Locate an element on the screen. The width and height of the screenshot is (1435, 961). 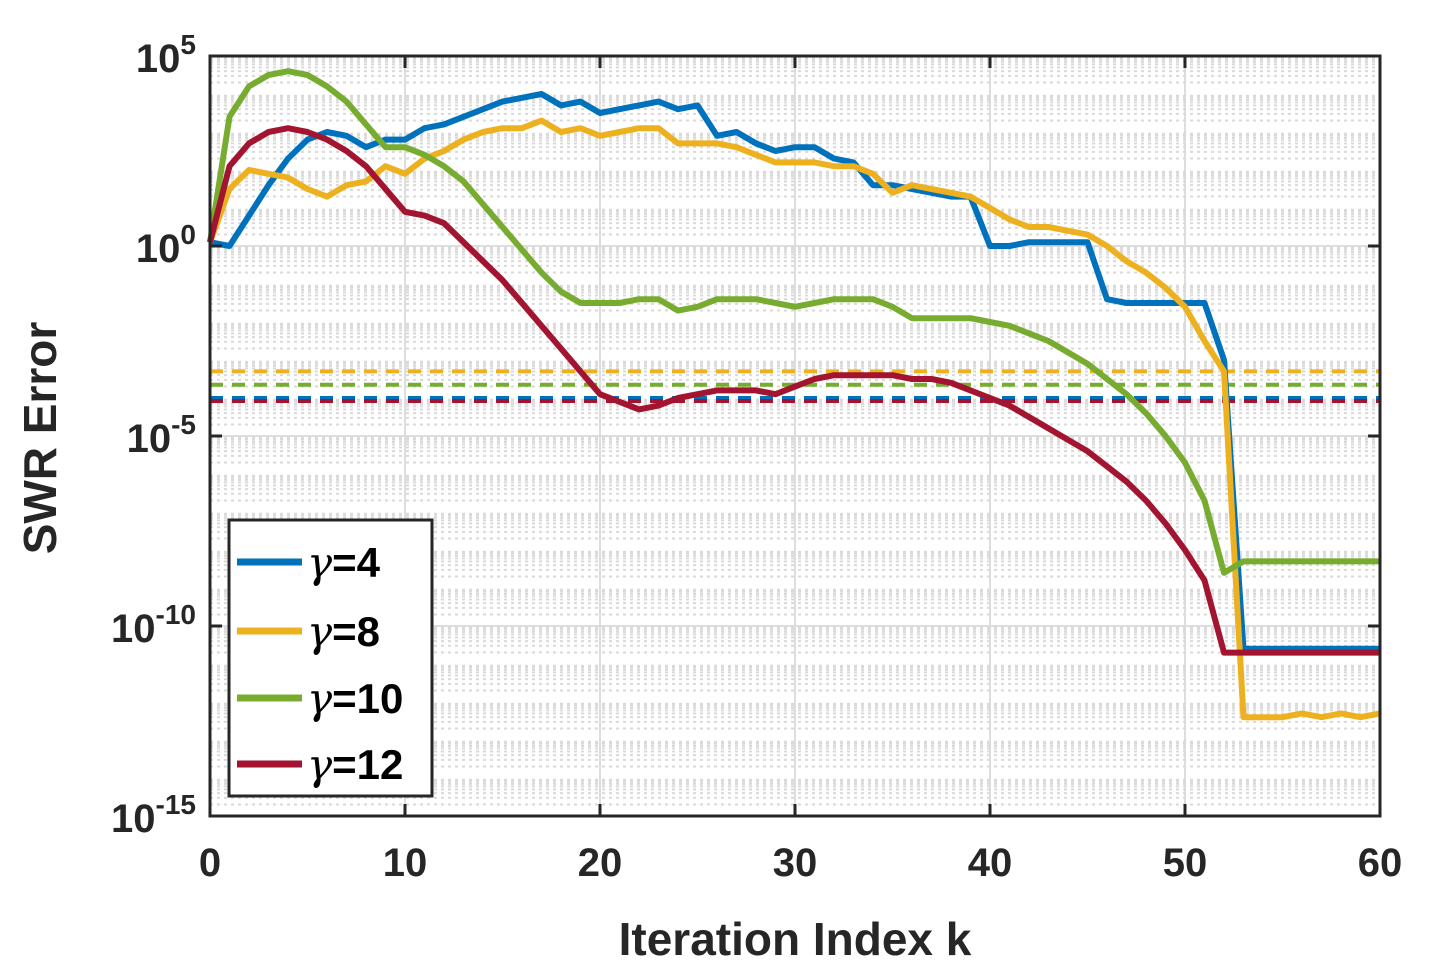
x-tick-label: 10 is located at coordinates (405, 863).